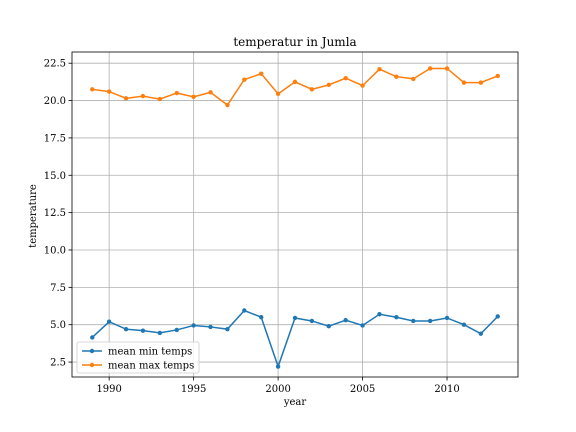  Describe the element at coordinates (58, 363) in the screenshot. I see `y-tick-label: 2.5` at that location.